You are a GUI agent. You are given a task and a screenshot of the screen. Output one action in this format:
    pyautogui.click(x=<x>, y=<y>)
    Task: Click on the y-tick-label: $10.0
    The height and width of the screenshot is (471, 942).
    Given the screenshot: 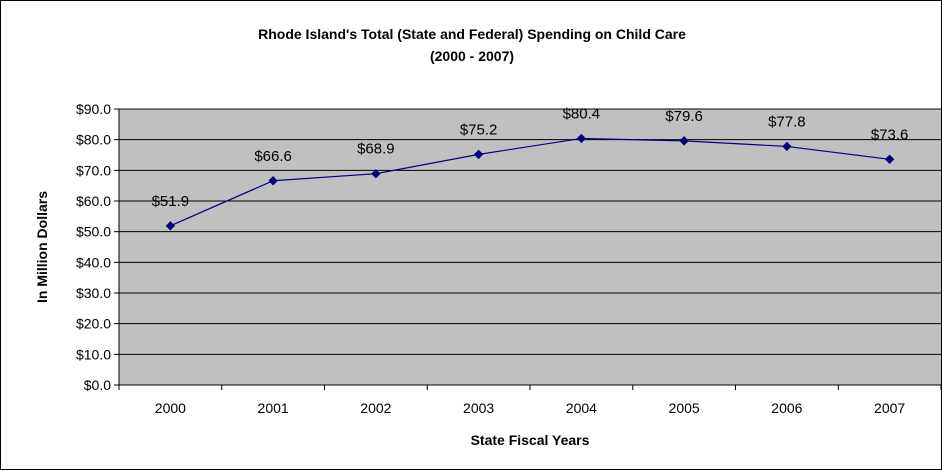 What is the action you would take?
    pyautogui.click(x=93, y=354)
    